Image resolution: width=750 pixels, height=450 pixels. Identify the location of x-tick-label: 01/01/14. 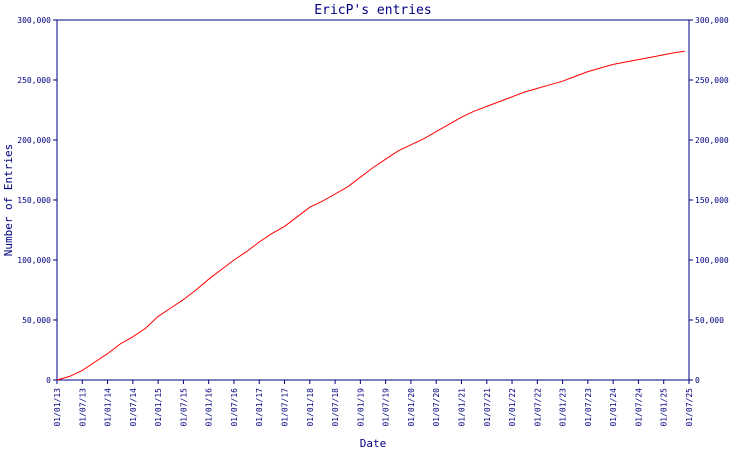
(108, 407).